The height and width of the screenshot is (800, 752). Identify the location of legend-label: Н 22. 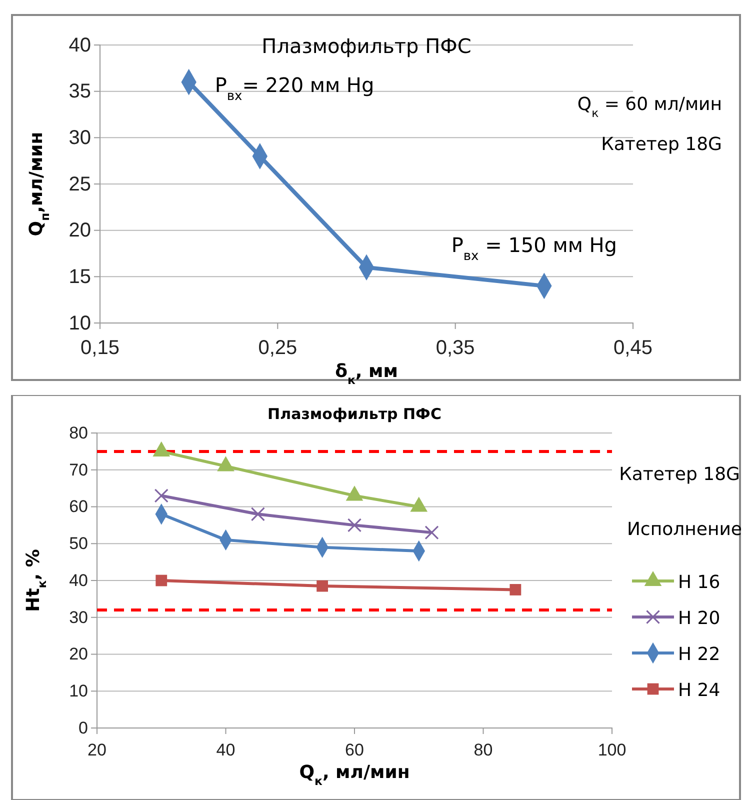
(699, 654).